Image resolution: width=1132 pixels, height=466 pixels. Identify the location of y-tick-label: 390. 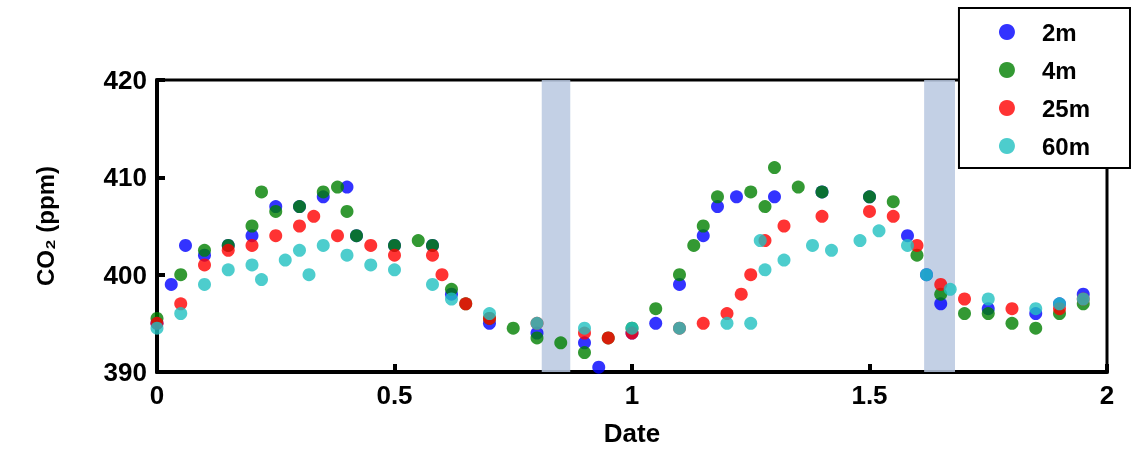
(125, 372).